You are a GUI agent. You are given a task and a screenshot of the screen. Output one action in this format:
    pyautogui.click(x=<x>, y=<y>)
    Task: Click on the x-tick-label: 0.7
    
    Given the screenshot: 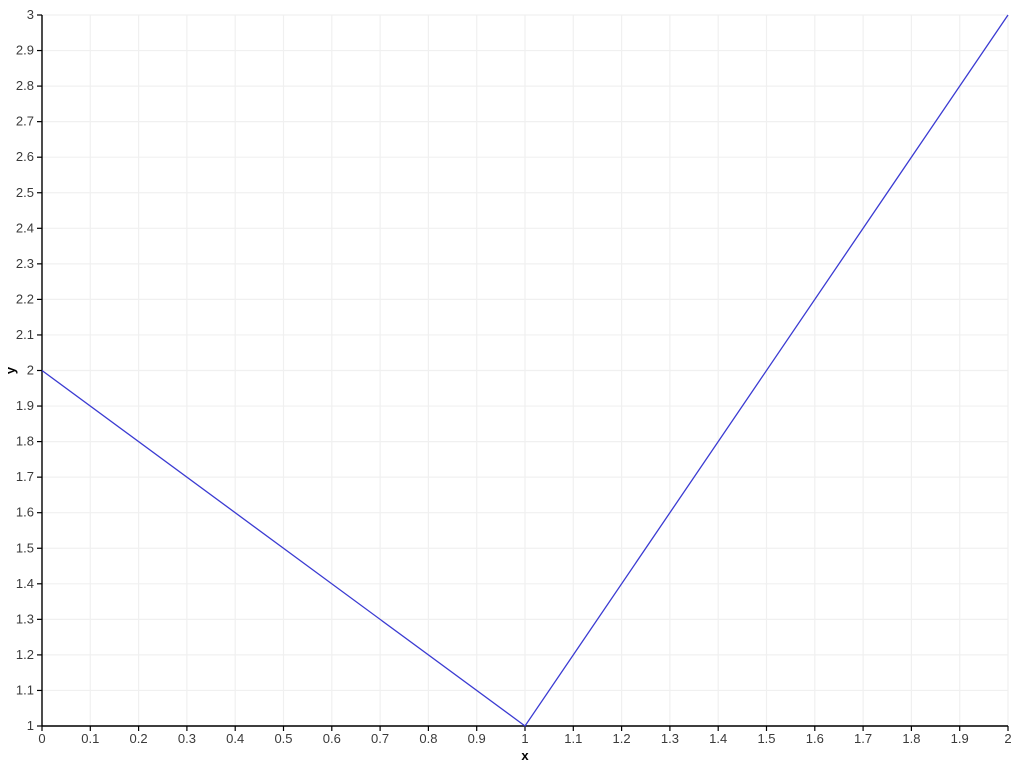 What is the action you would take?
    pyautogui.click(x=380, y=738)
    